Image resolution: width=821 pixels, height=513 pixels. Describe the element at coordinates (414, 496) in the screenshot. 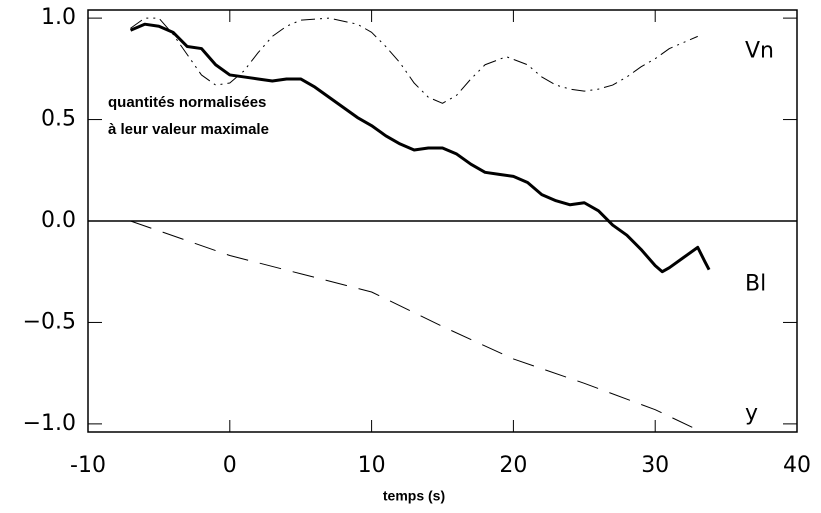

I see `x-axis-label: temps (s)` at that location.